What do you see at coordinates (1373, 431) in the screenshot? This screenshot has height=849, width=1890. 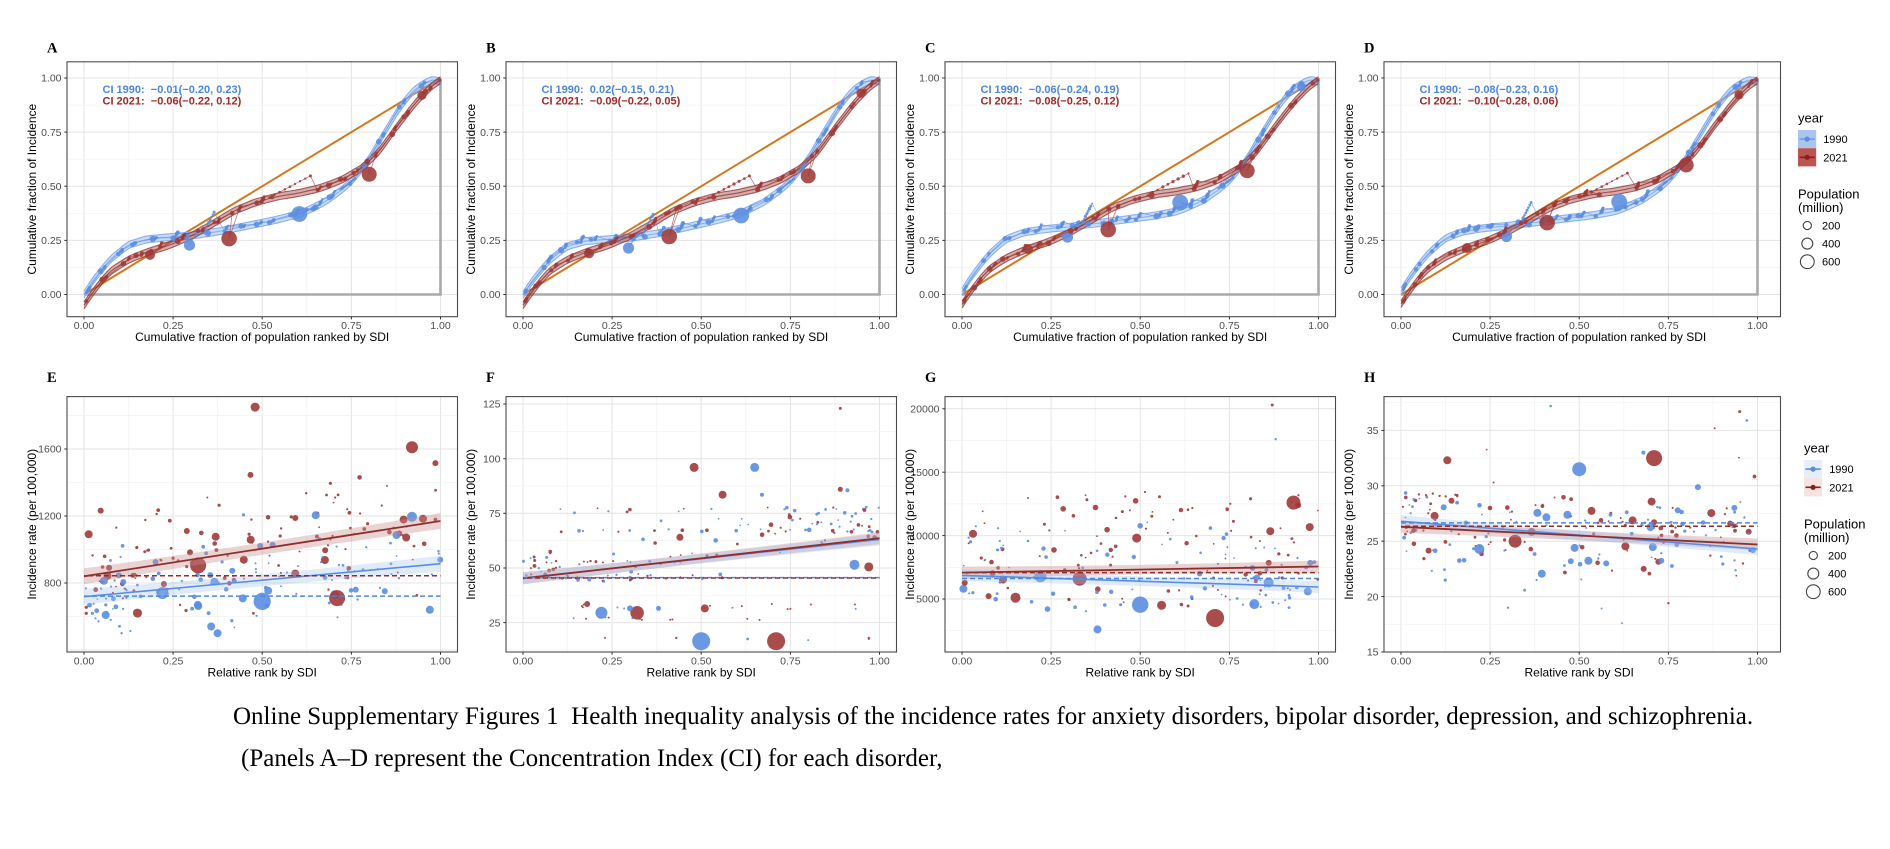 I see `svg-text: 35` at bounding box center [1373, 431].